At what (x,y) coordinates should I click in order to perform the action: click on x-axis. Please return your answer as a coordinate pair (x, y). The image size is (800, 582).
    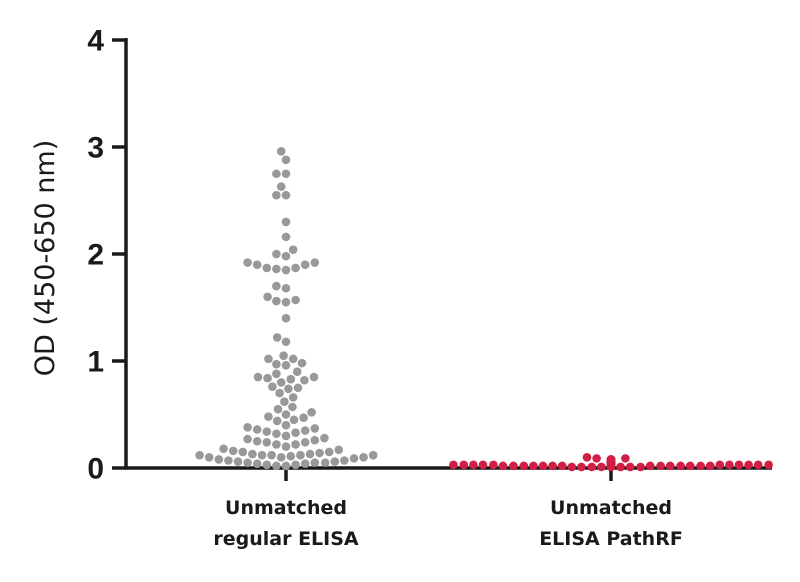
    Looking at the image, I should click on (448, 473).